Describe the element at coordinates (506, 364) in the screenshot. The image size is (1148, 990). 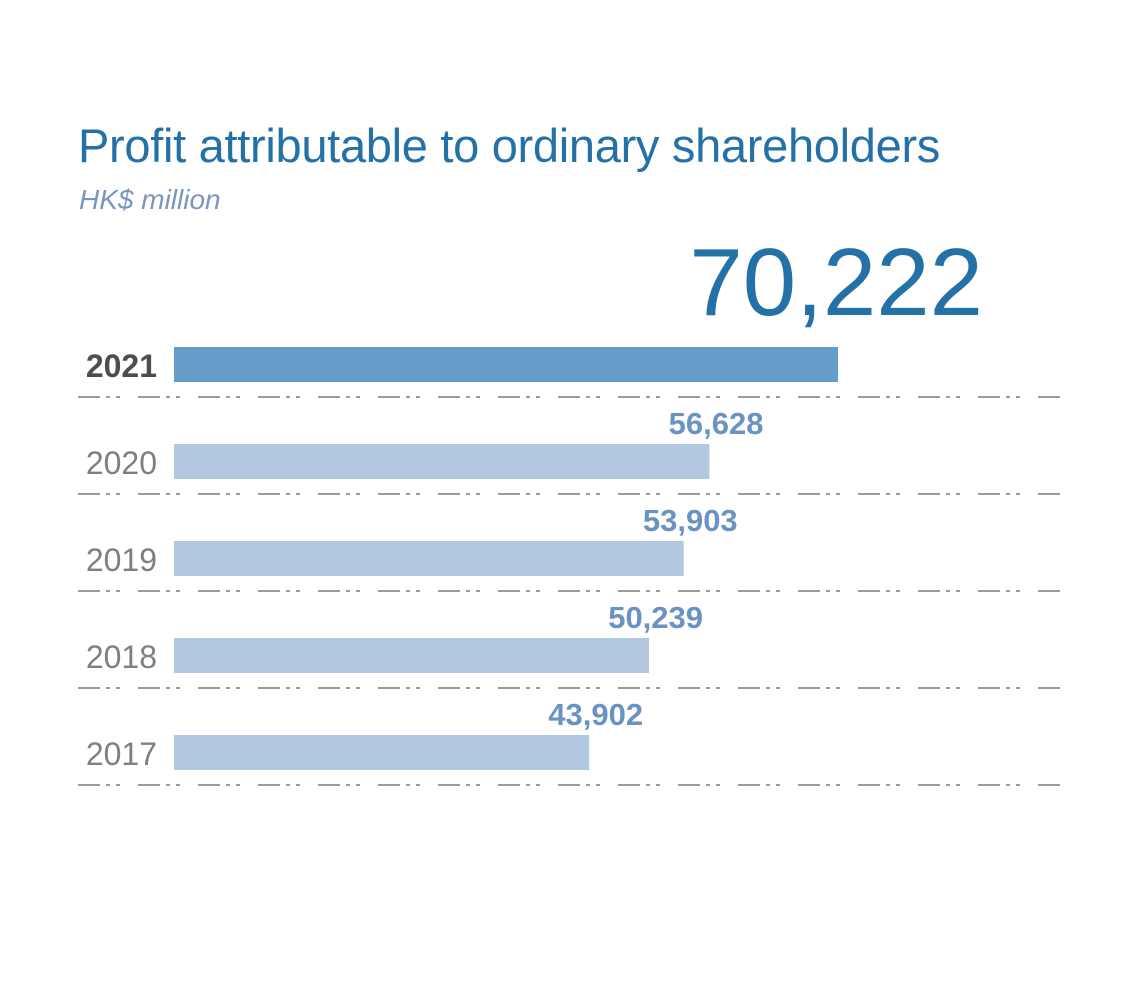
I see `bar-2021` at that location.